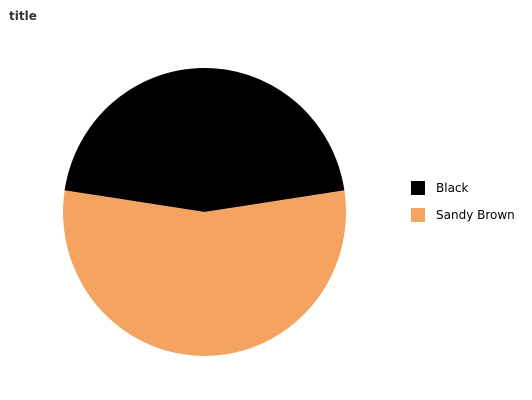 This screenshot has width=532, height=400. What do you see at coordinates (418, 215) in the screenshot?
I see `legend-swatch-sandy-brown` at bounding box center [418, 215].